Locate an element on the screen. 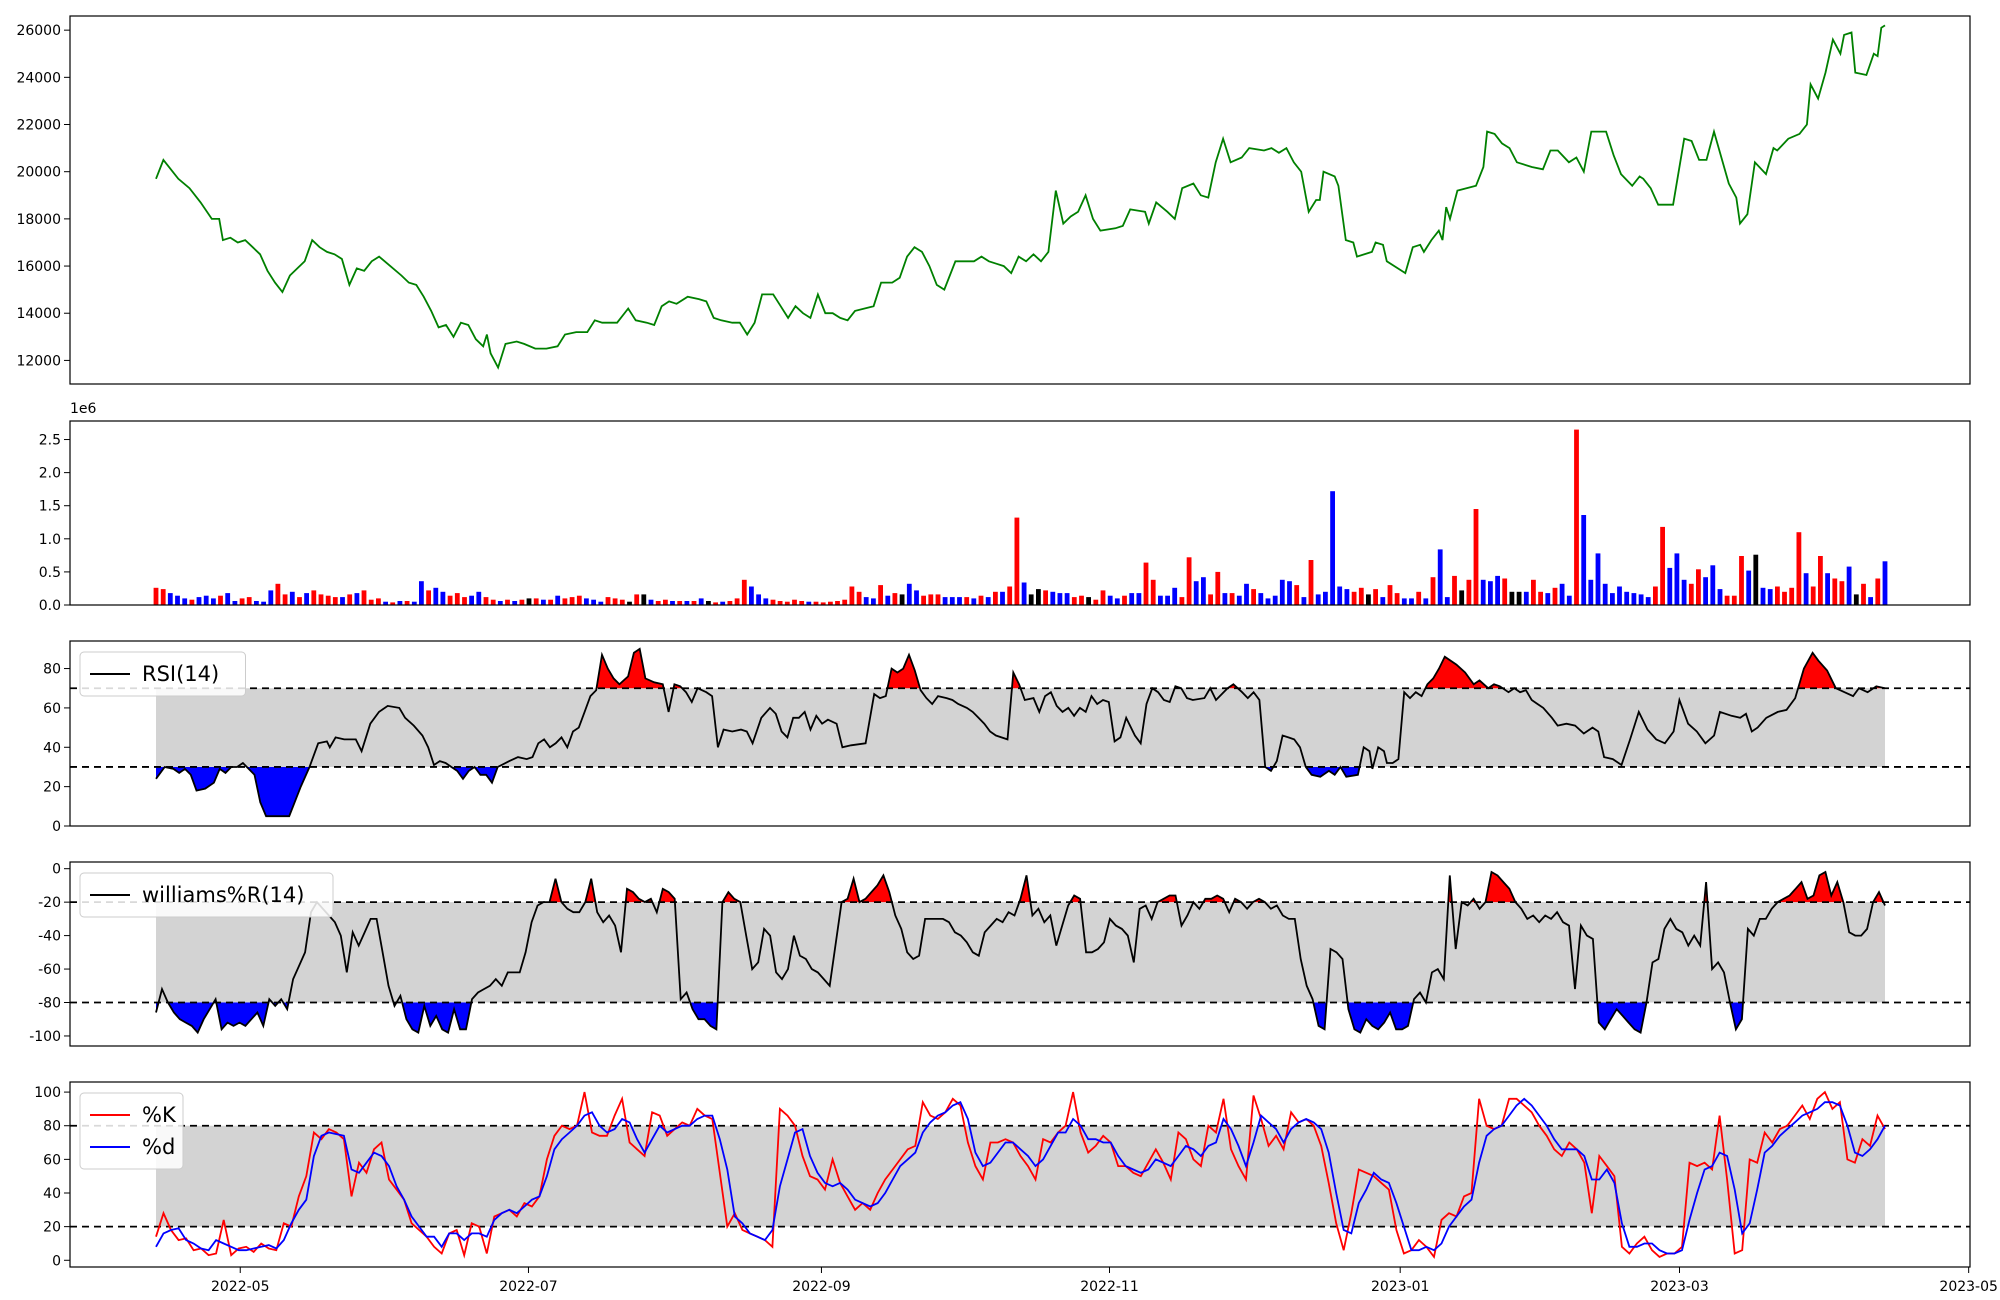 This screenshot has width=2000, height=1300. y-tick-label: 1.5 is located at coordinates (50, 507).